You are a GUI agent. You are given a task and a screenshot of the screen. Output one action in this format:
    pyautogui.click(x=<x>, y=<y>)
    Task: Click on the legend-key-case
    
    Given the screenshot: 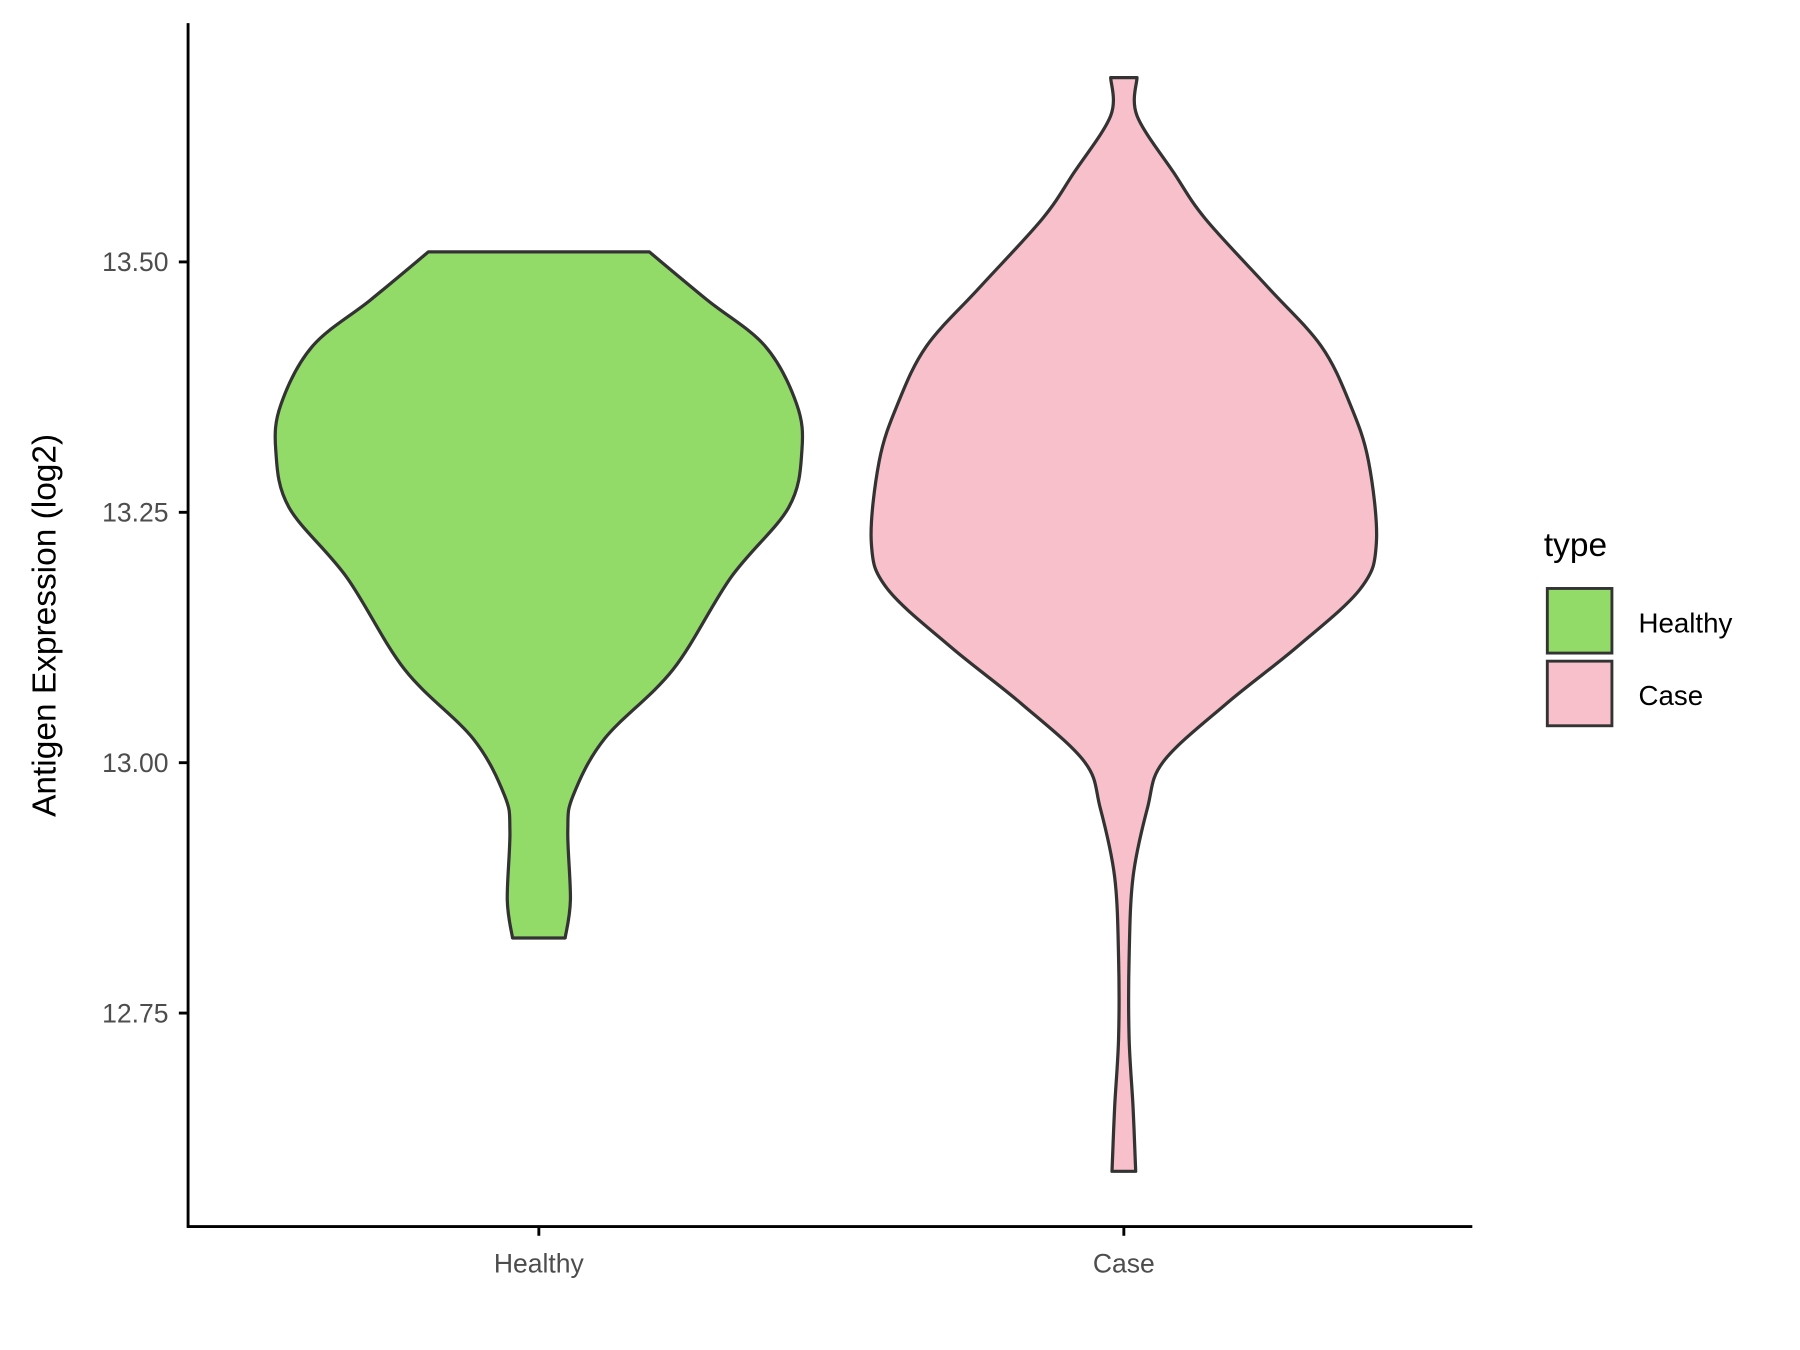 What is the action you would take?
    pyautogui.click(x=1579, y=693)
    